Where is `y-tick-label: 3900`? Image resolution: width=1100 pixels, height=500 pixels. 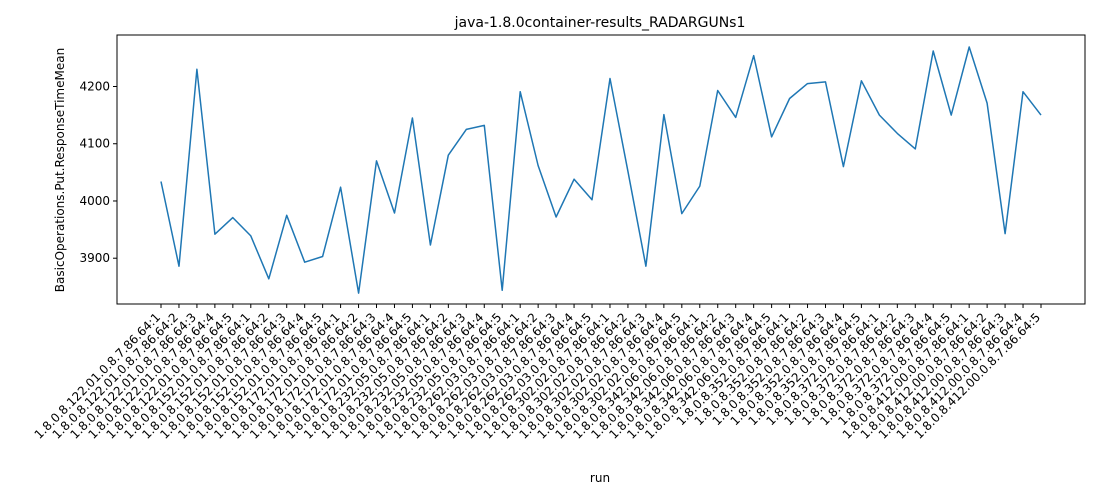 y-tick-label: 3900 is located at coordinates (94, 258).